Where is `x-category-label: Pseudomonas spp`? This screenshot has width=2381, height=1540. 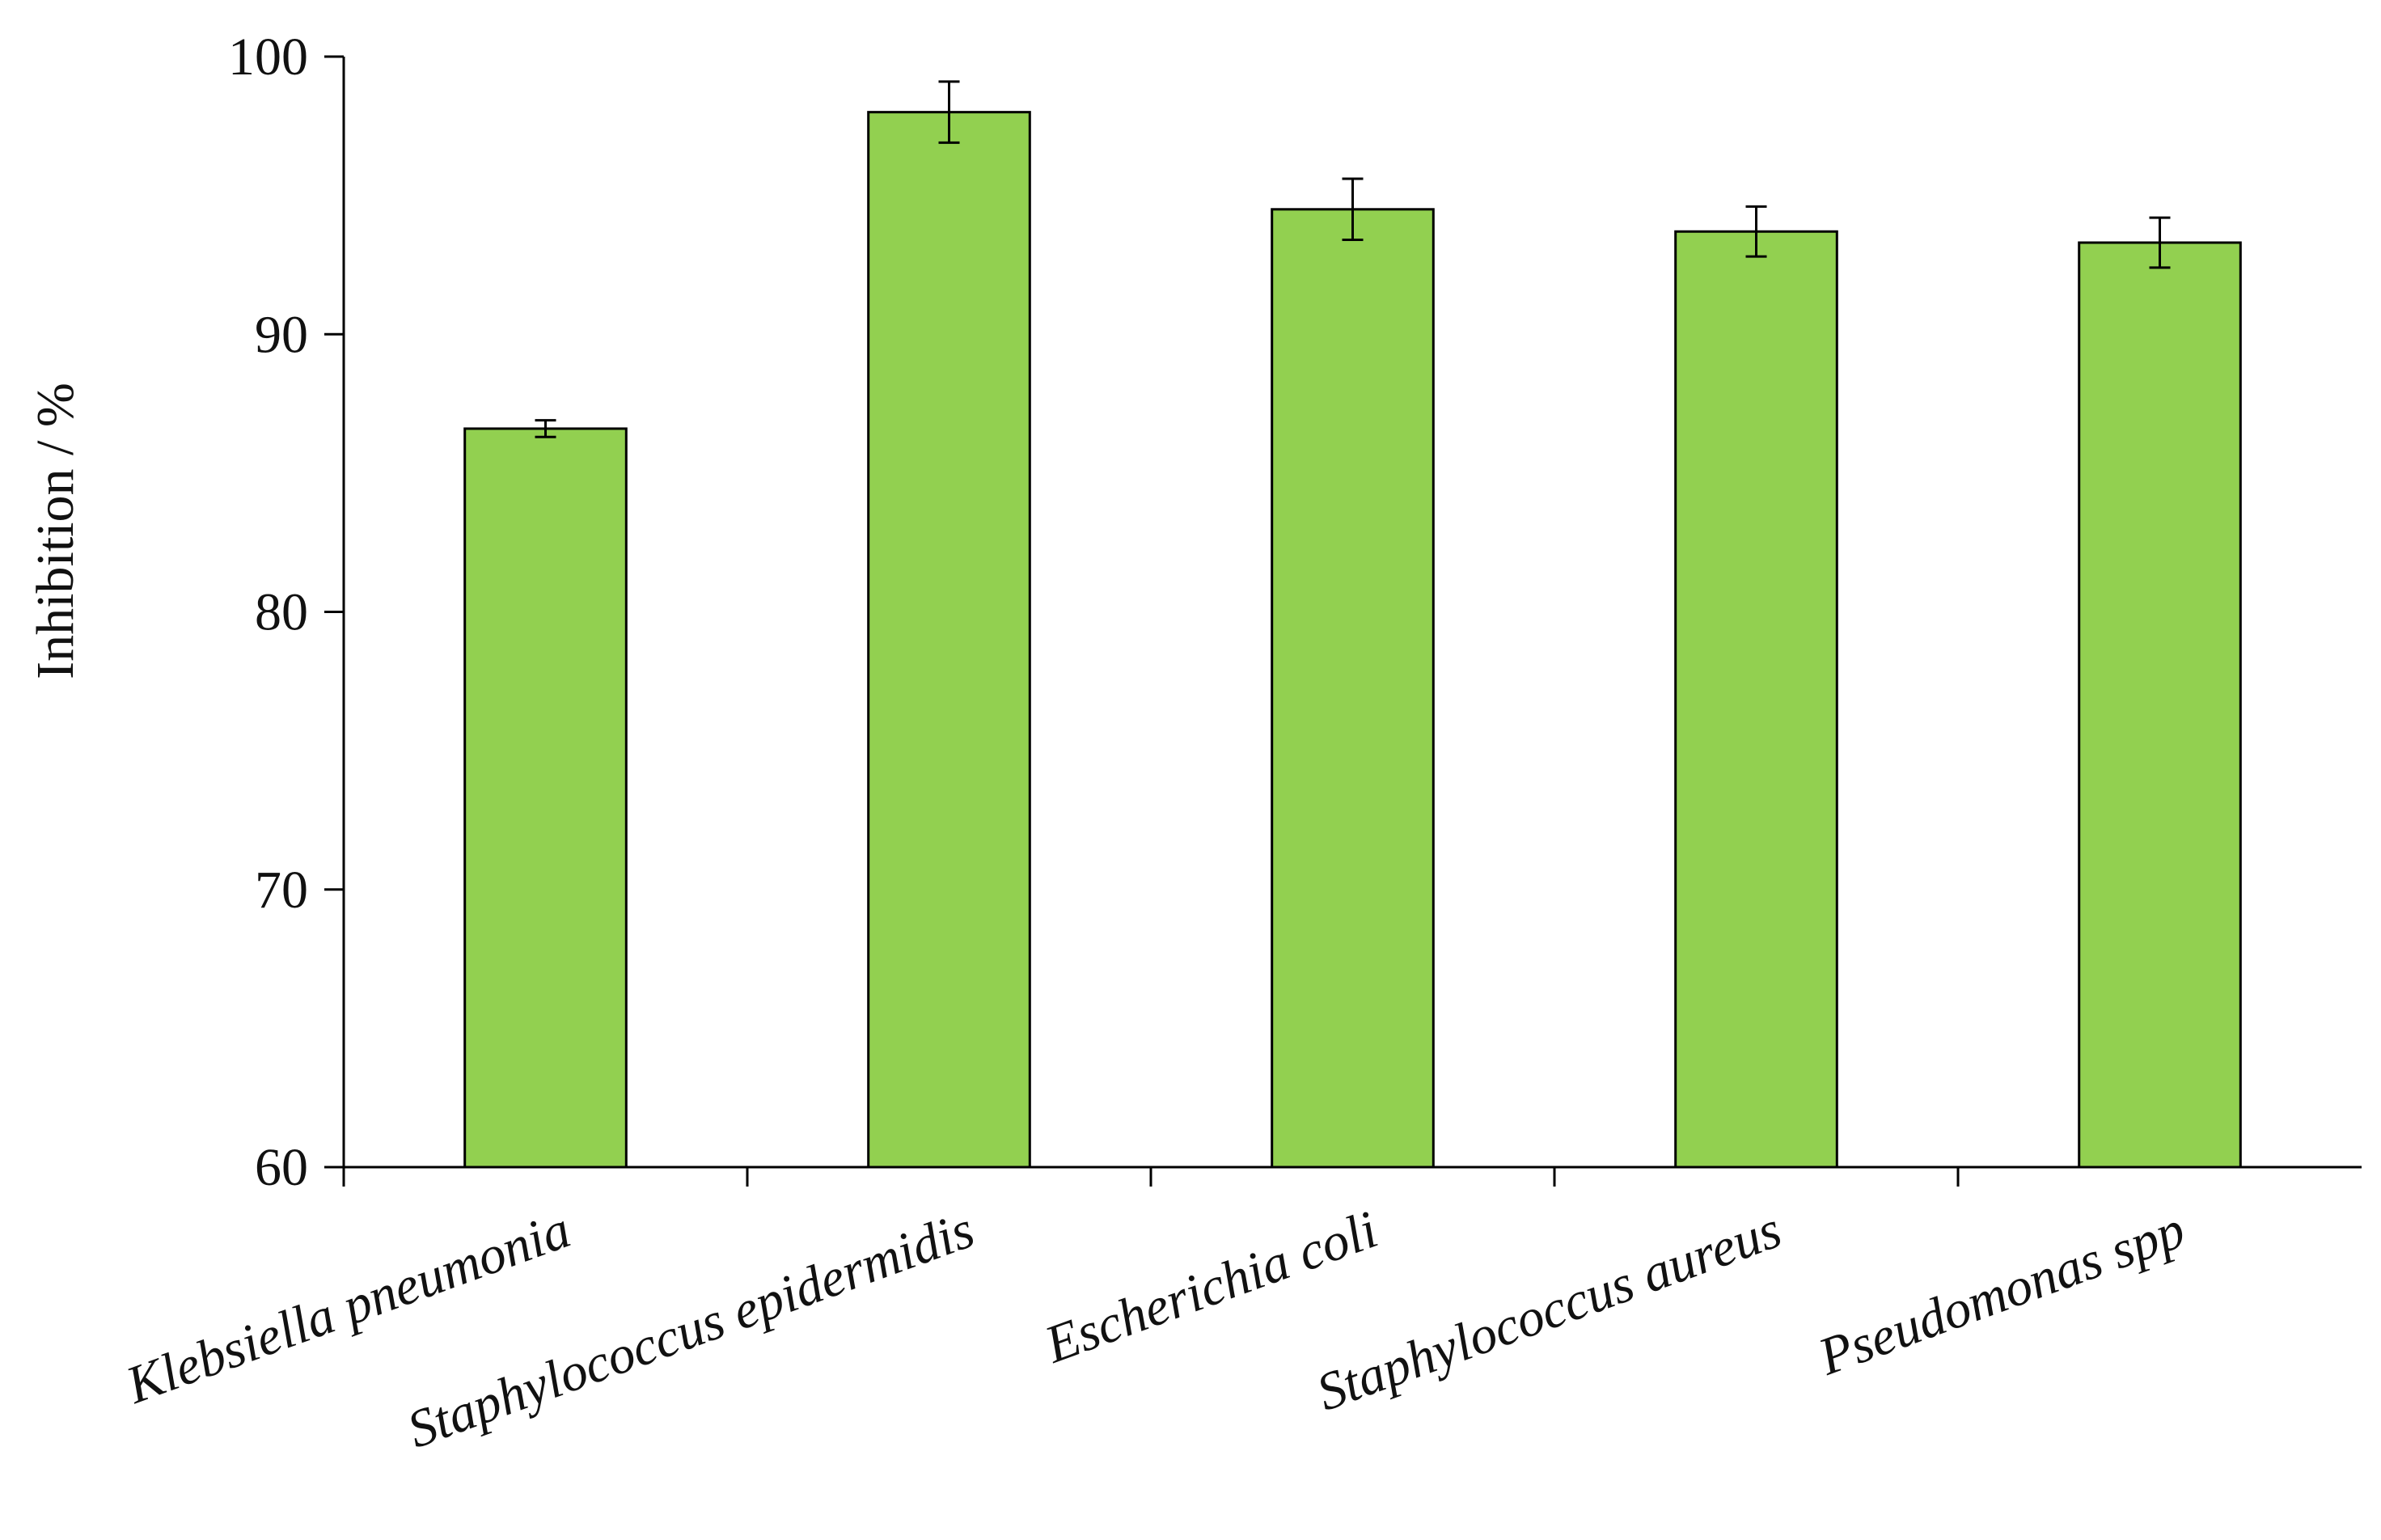 x-category-label: Pseudomonas spp is located at coordinates (2002, 1292).